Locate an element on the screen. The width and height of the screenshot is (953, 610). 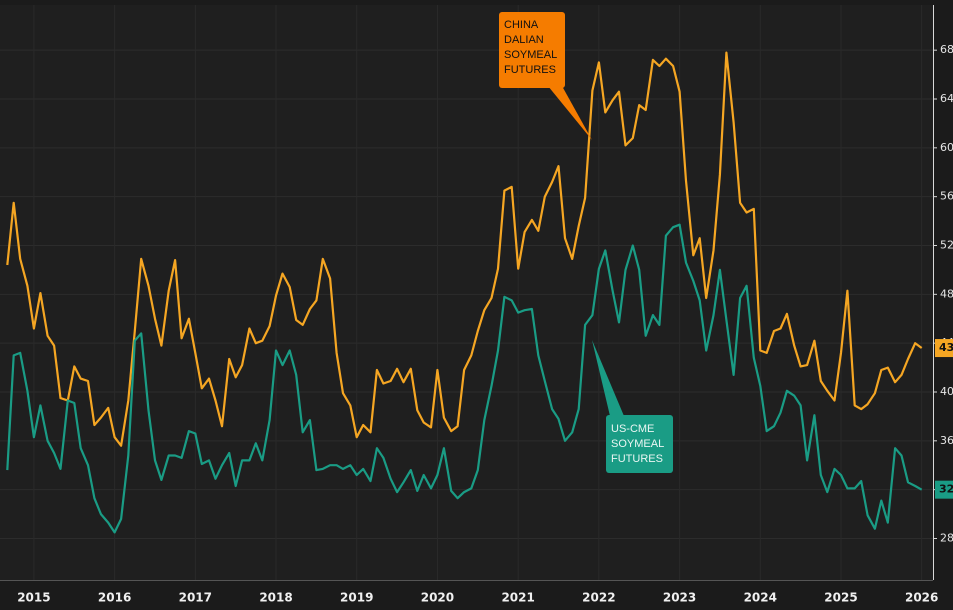
x-tick-label: 2023 is located at coordinates (679, 598).